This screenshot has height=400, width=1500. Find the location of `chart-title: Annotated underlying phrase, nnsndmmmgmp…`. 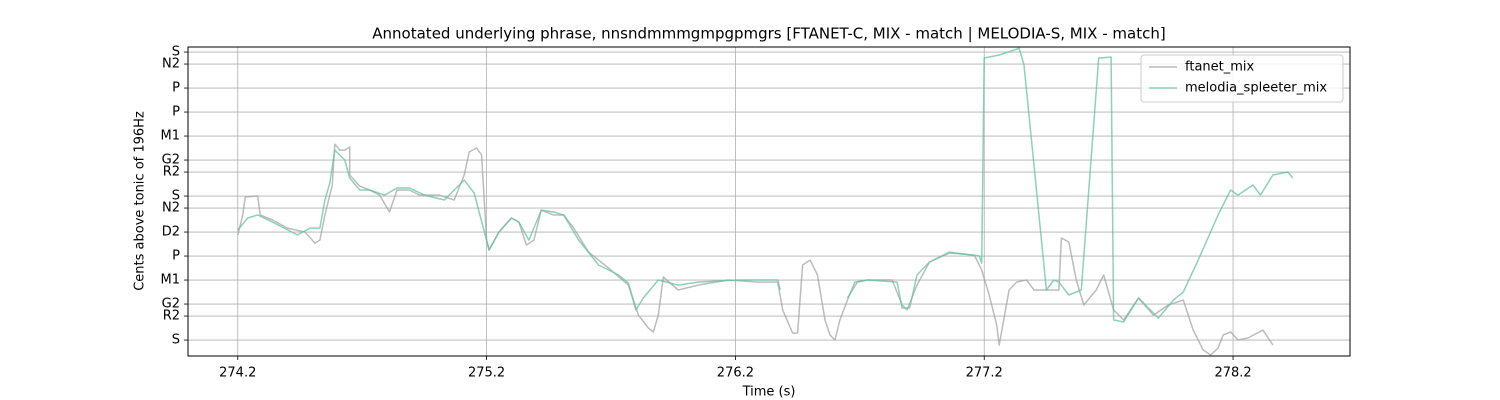

chart-title: Annotated underlying phrase, nnsndmmmgmp… is located at coordinates (768, 34).